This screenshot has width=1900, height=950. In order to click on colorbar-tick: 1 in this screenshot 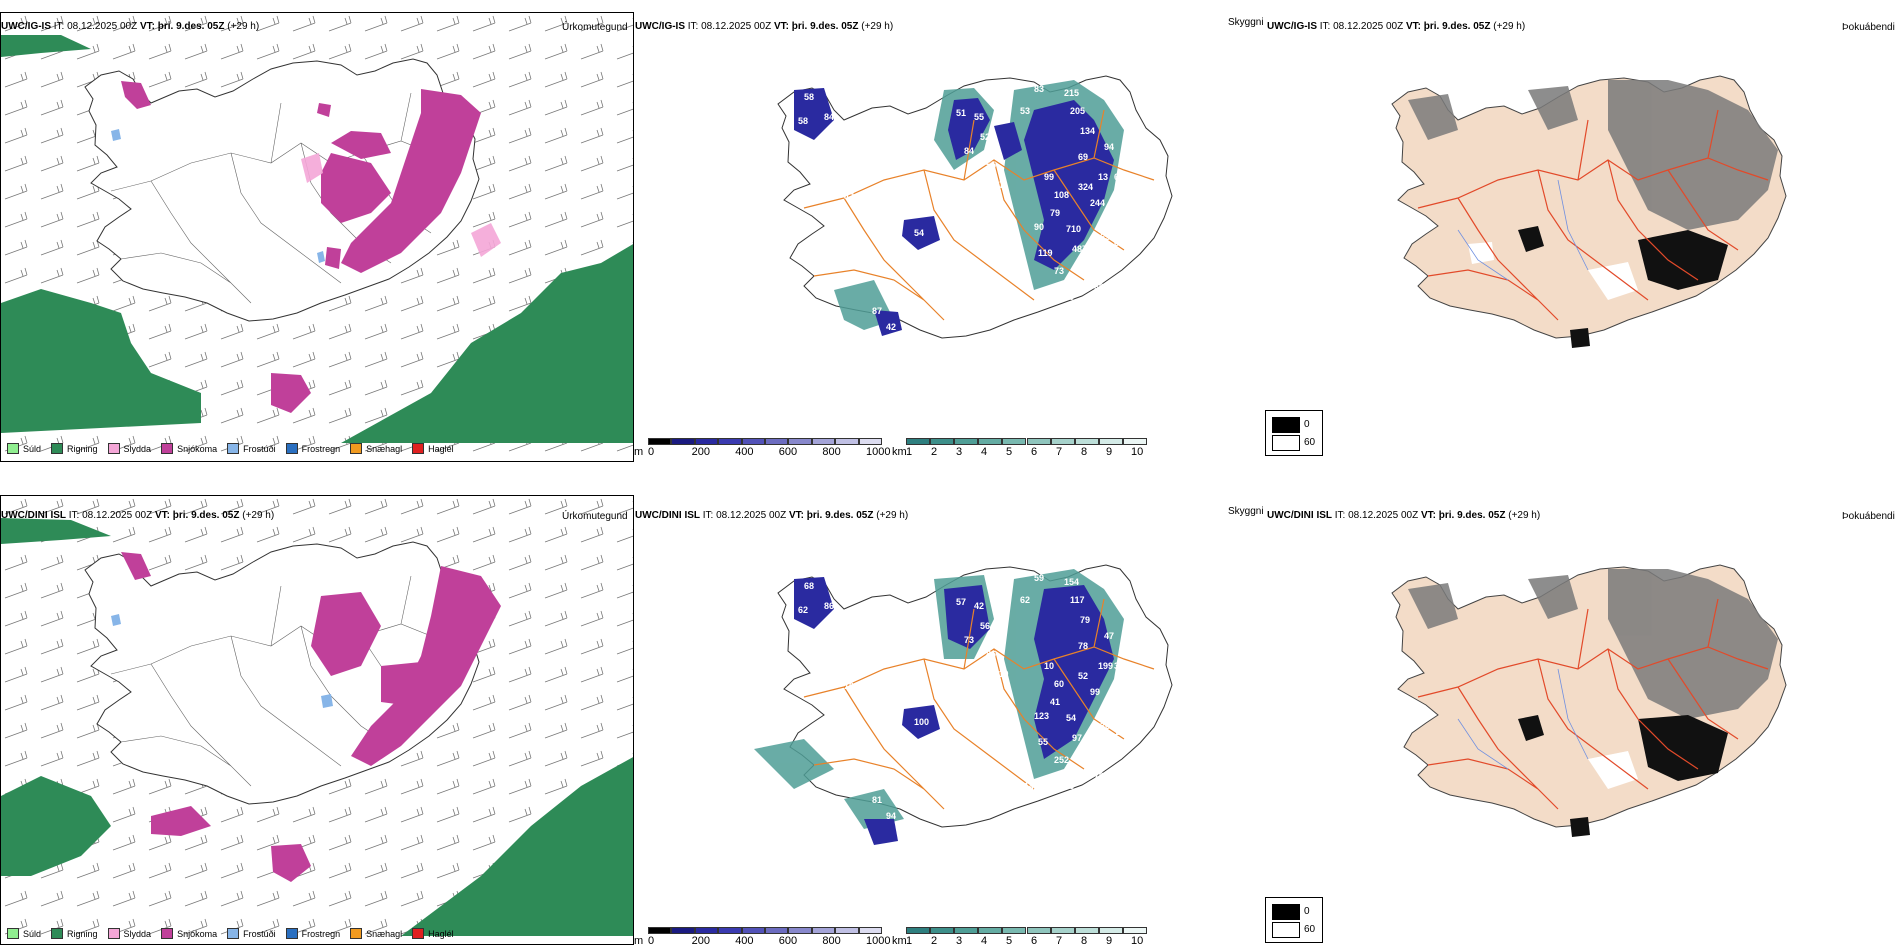, I will do `click(909, 941)`.